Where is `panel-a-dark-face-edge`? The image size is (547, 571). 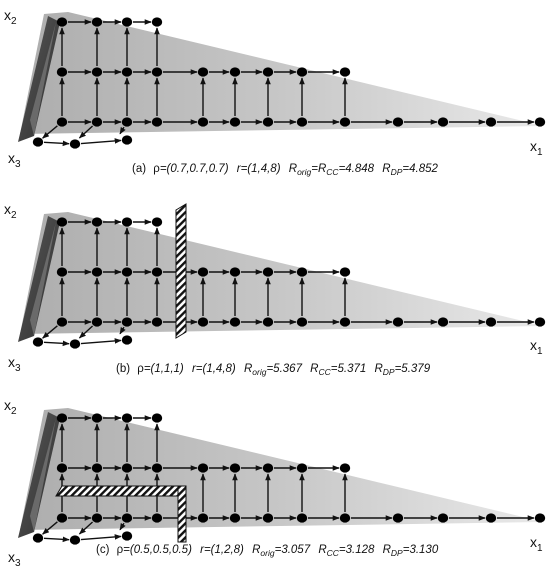 panel-a-dark-face-edge is located at coordinates (43, 79).